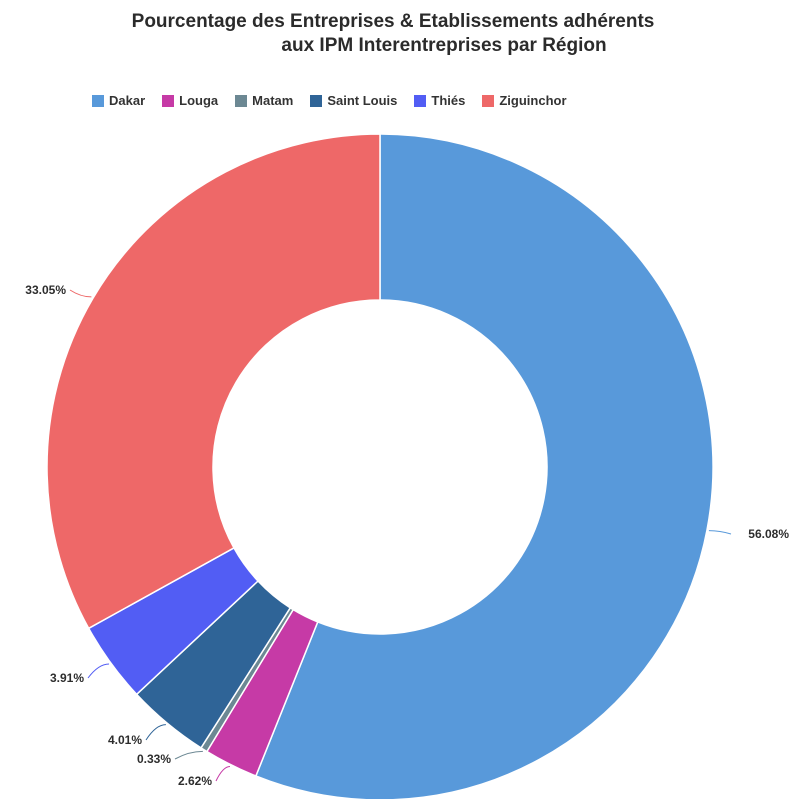 The image size is (792, 799). Describe the element at coordinates (533, 100) in the screenshot. I see `legend-label-ziguinchor: Ziguinchor` at that location.